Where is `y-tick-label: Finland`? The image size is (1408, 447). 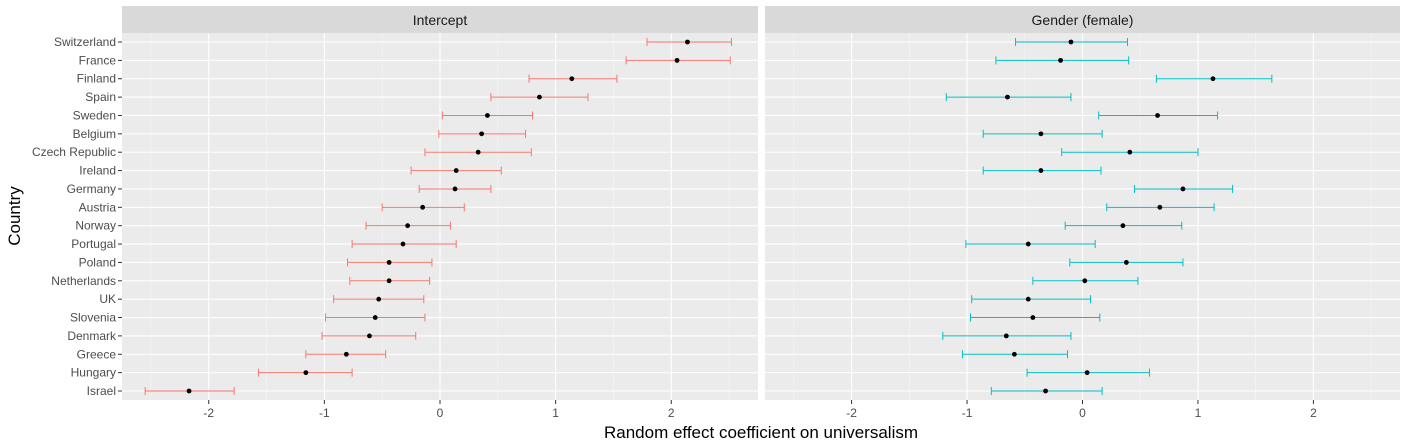 y-tick-label: Finland is located at coordinates (96, 79).